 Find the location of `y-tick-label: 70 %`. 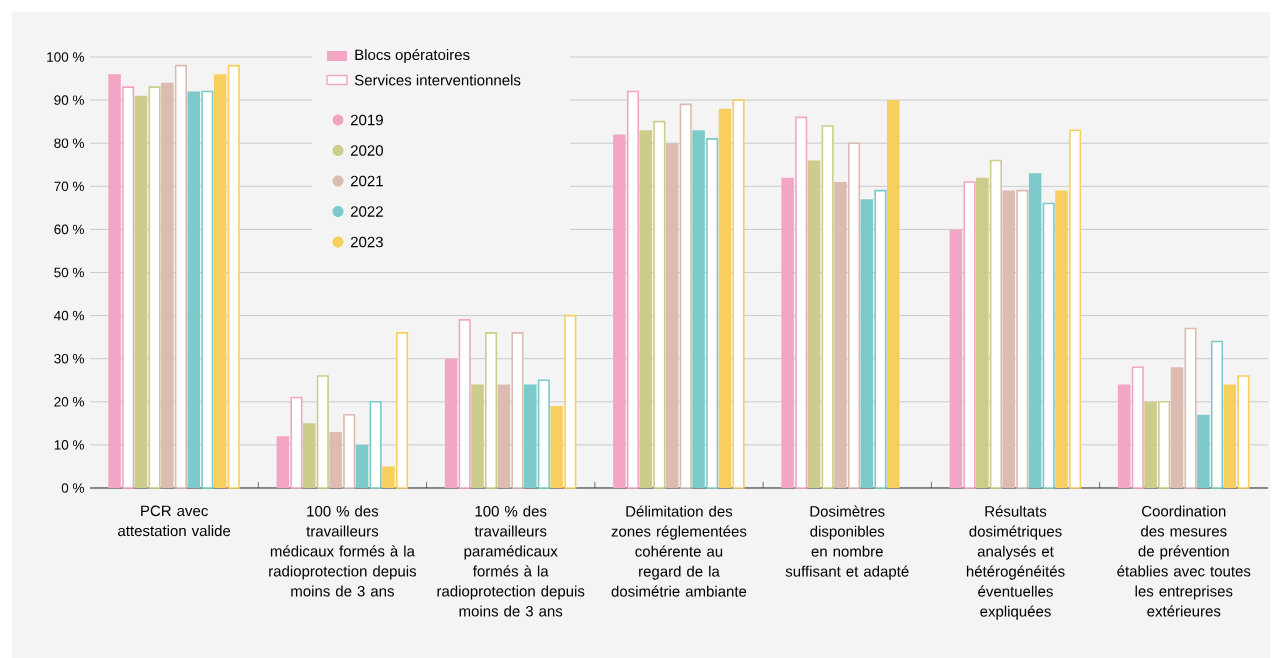

y-tick-label: 70 % is located at coordinates (69, 186).